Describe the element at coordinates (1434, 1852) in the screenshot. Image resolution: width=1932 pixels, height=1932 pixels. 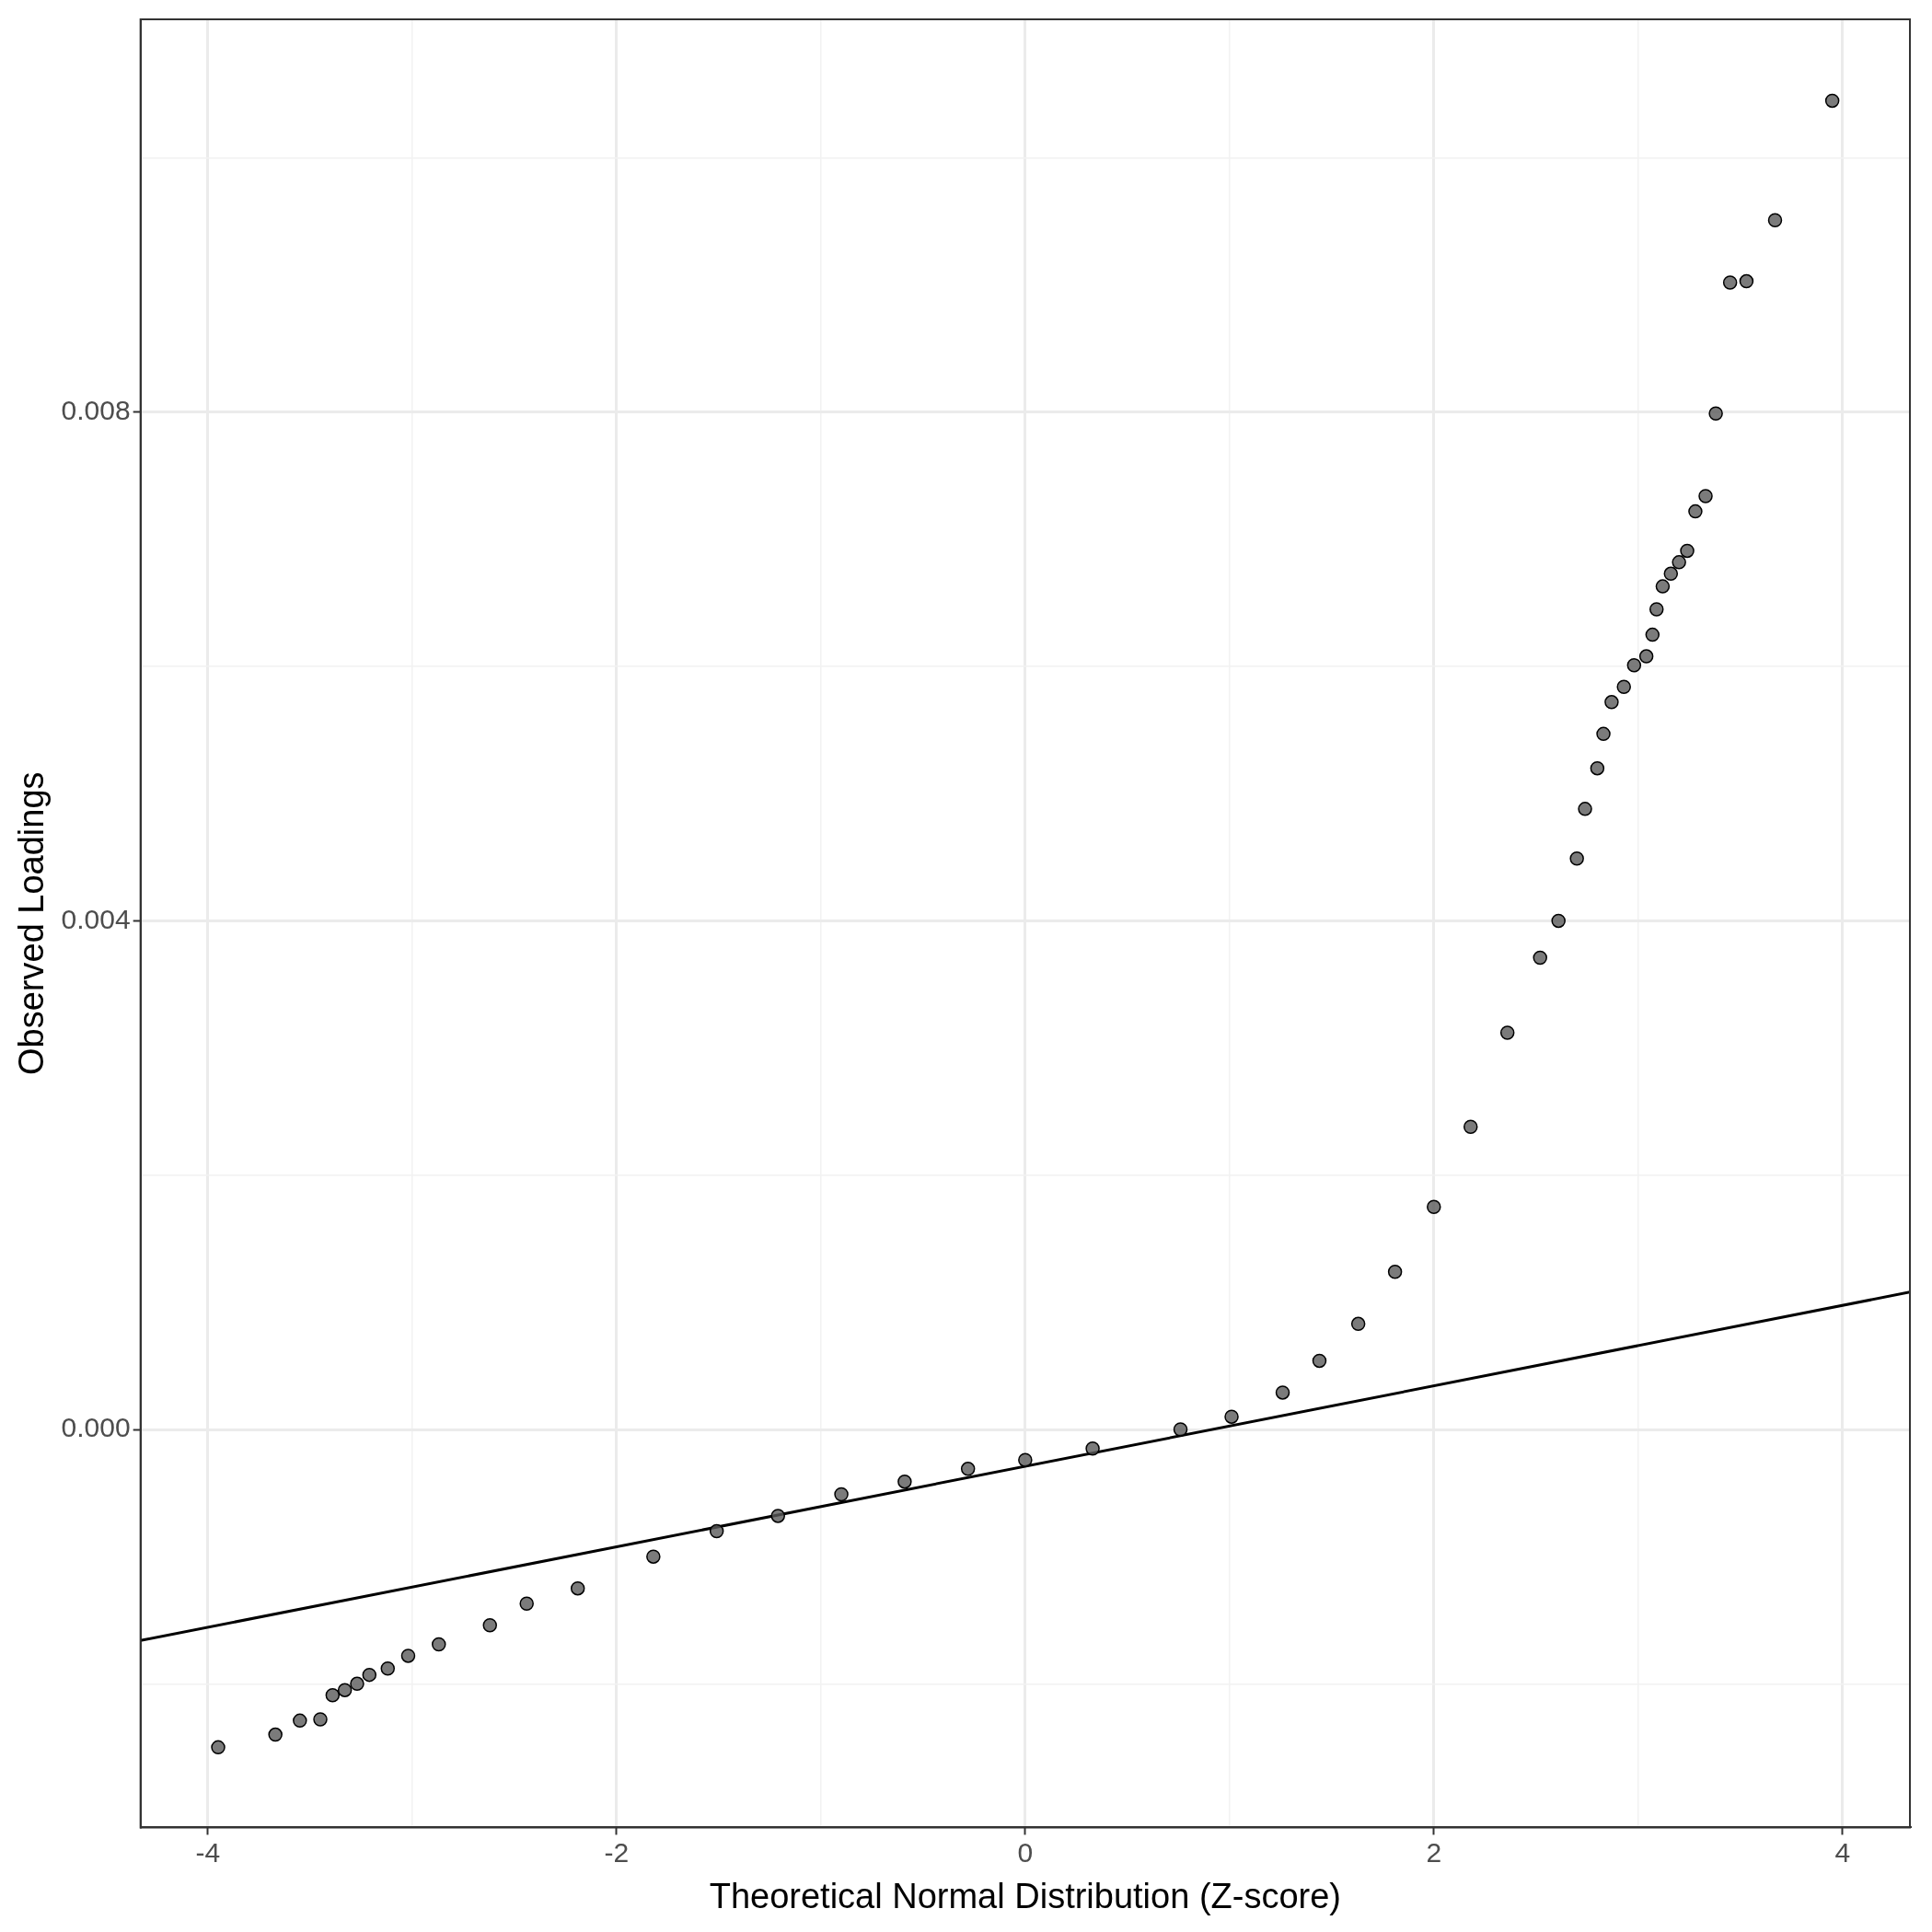
I see `x-tick-label: 2` at that location.